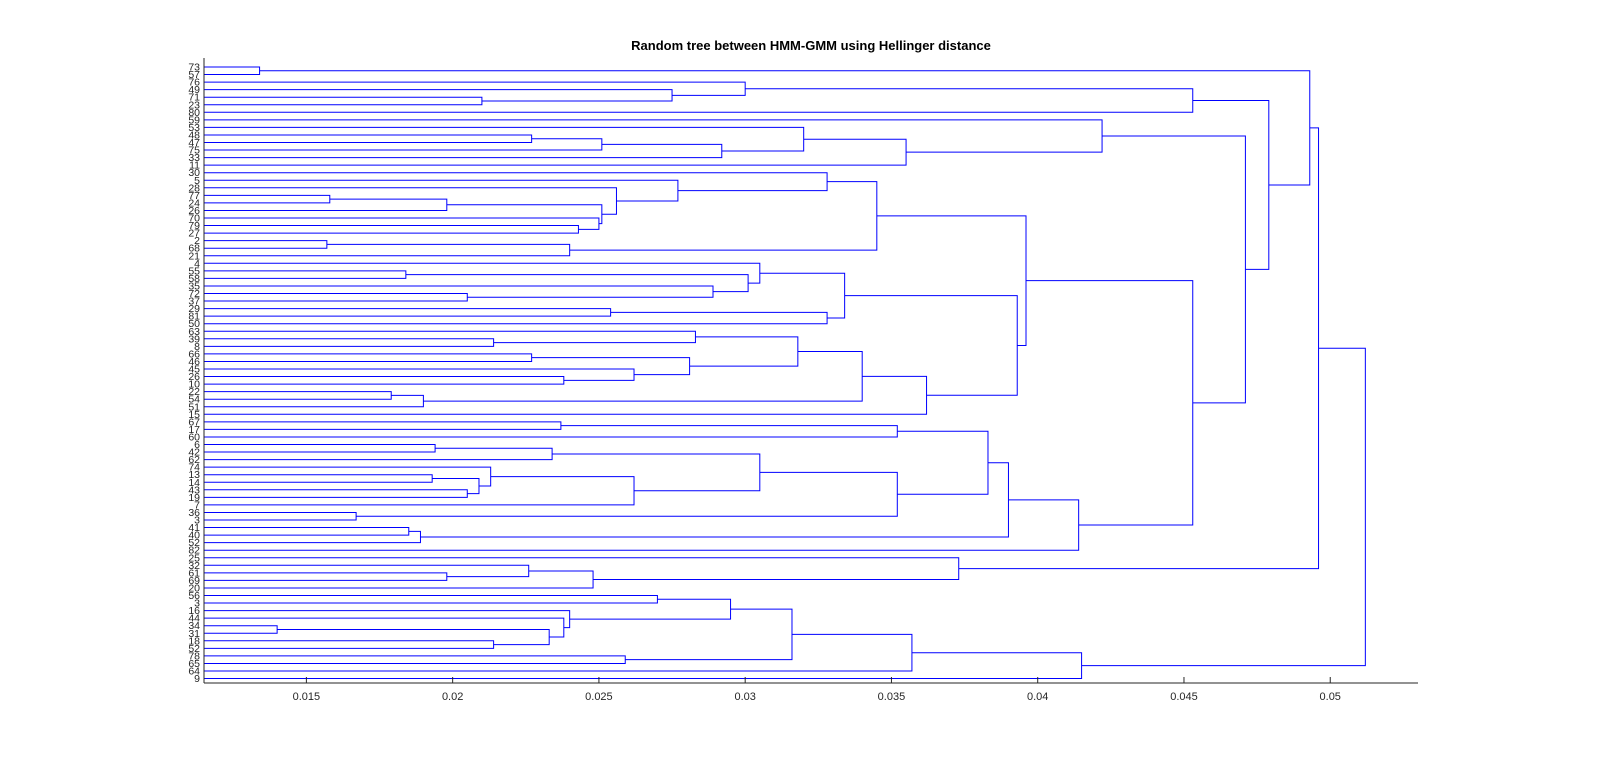  What do you see at coordinates (194, 294) in the screenshot?
I see `leaf-label: 72` at bounding box center [194, 294].